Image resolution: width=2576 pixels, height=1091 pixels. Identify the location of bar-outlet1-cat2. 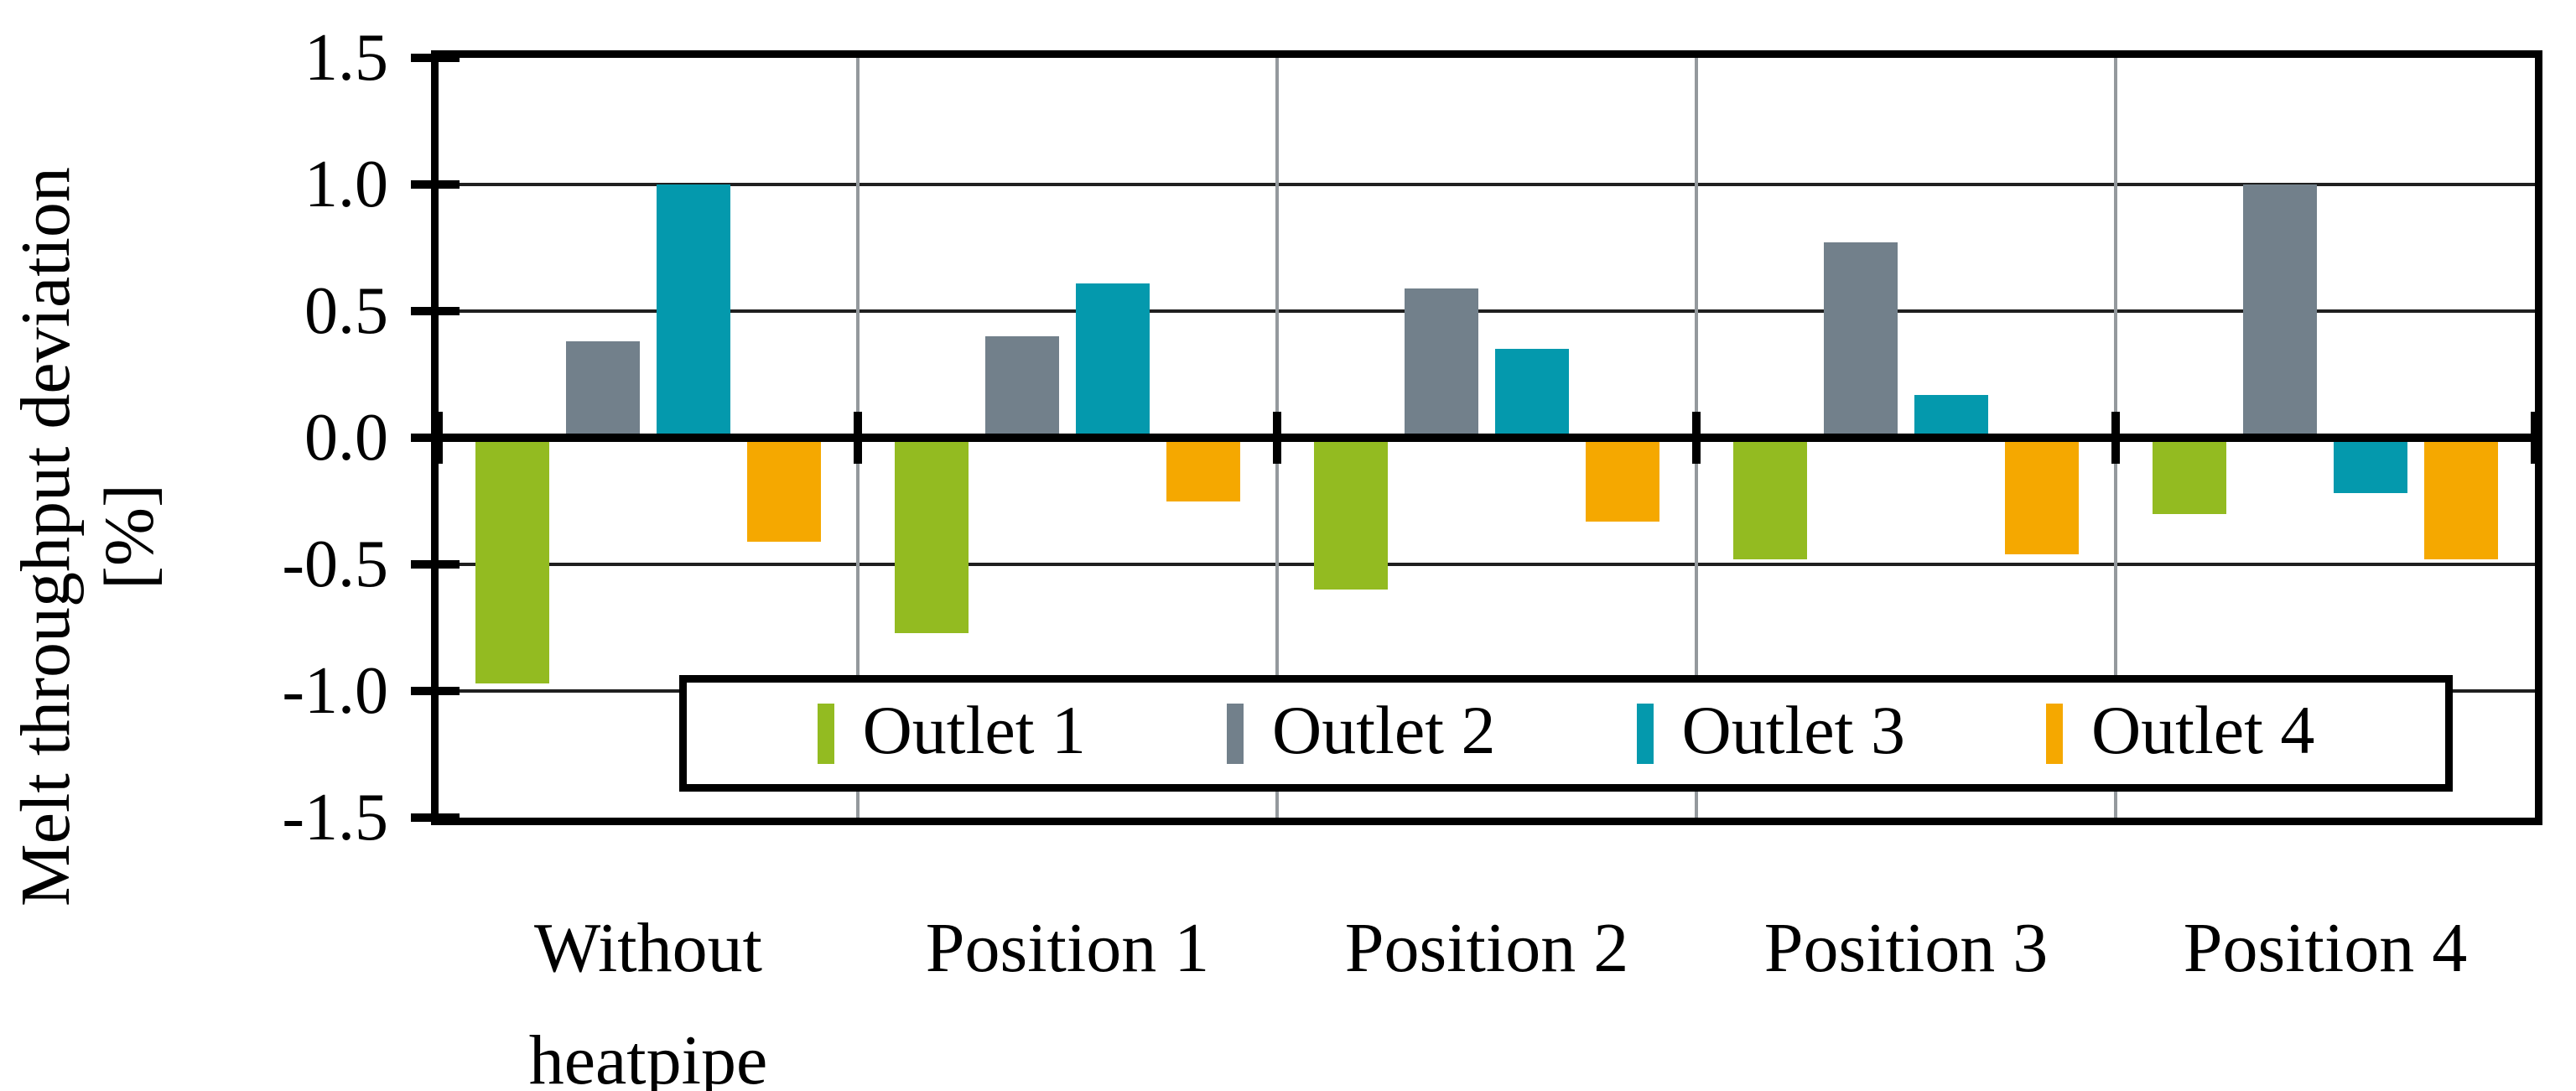
(932, 535).